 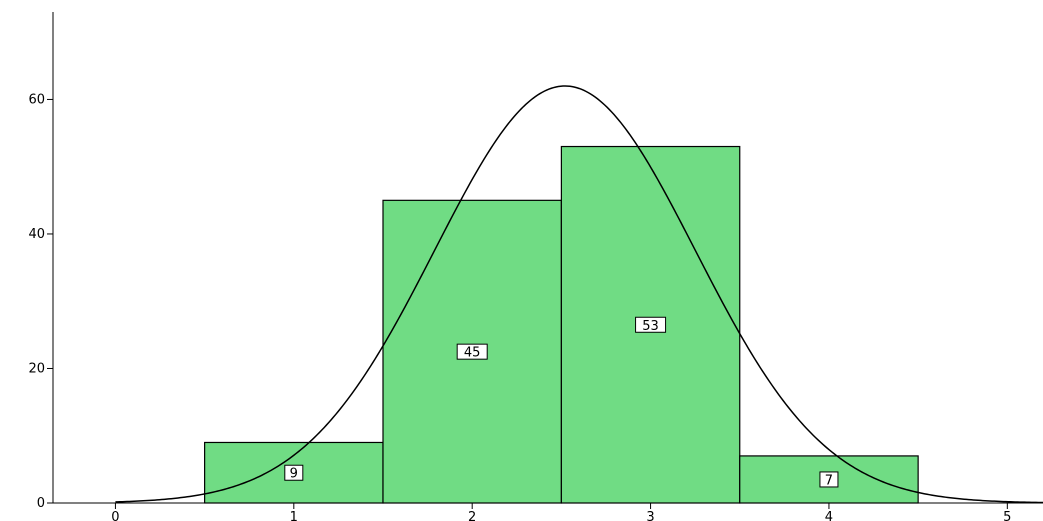 What do you see at coordinates (115, 515) in the screenshot?
I see `x-tick-label: 0` at bounding box center [115, 515].